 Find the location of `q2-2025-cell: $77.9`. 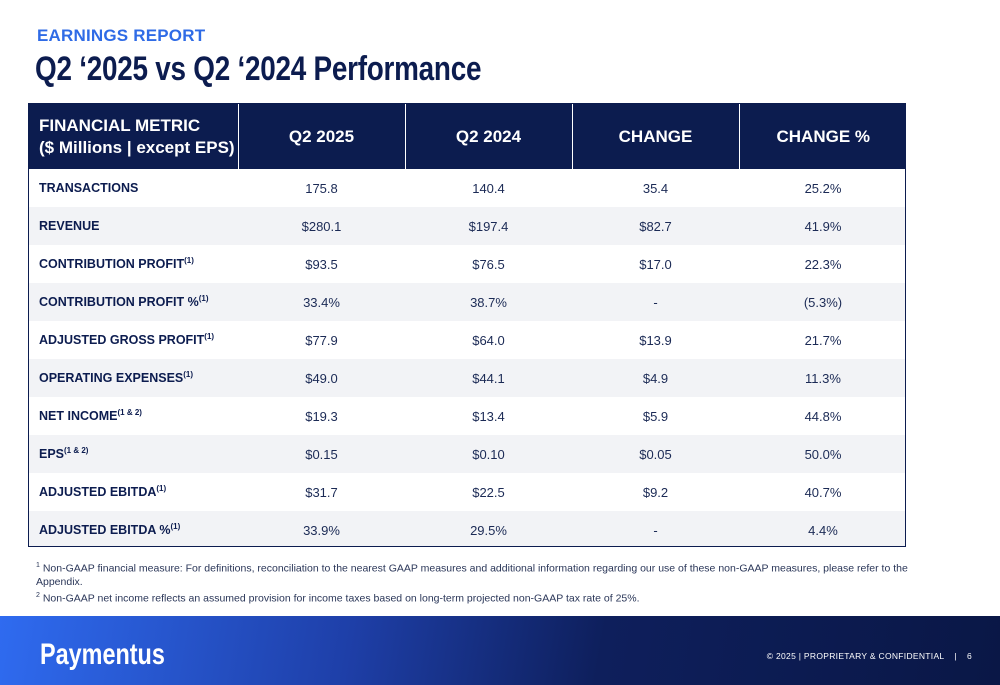

q2-2025-cell: $77.9 is located at coordinates (321, 340).